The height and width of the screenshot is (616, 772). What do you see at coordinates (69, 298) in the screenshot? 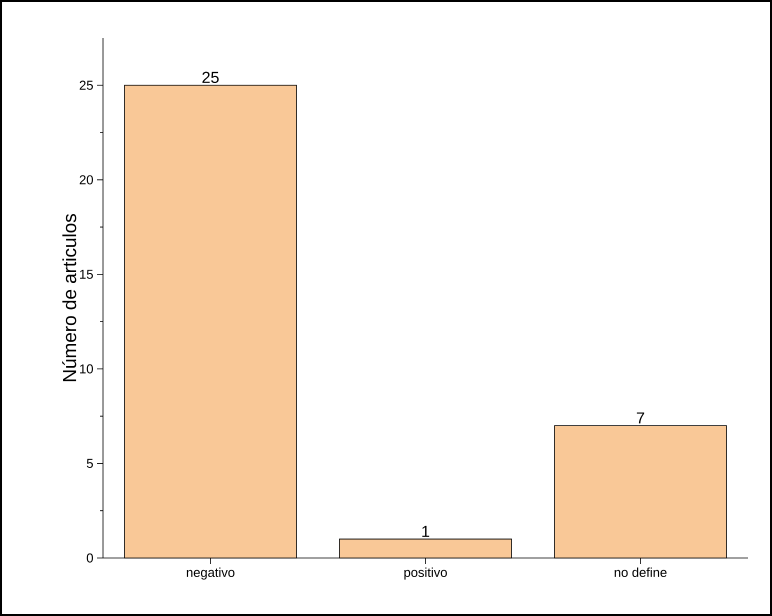
I see `y-axis-title: Número de articulos` at bounding box center [69, 298].